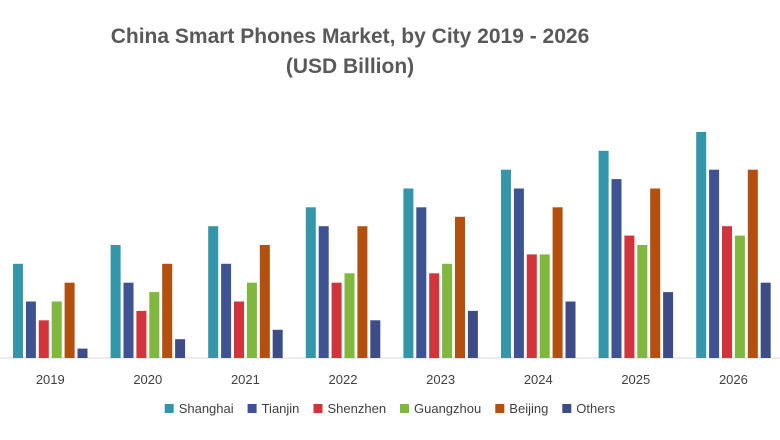  I want to click on bar-shanghai-2024, so click(506, 263).